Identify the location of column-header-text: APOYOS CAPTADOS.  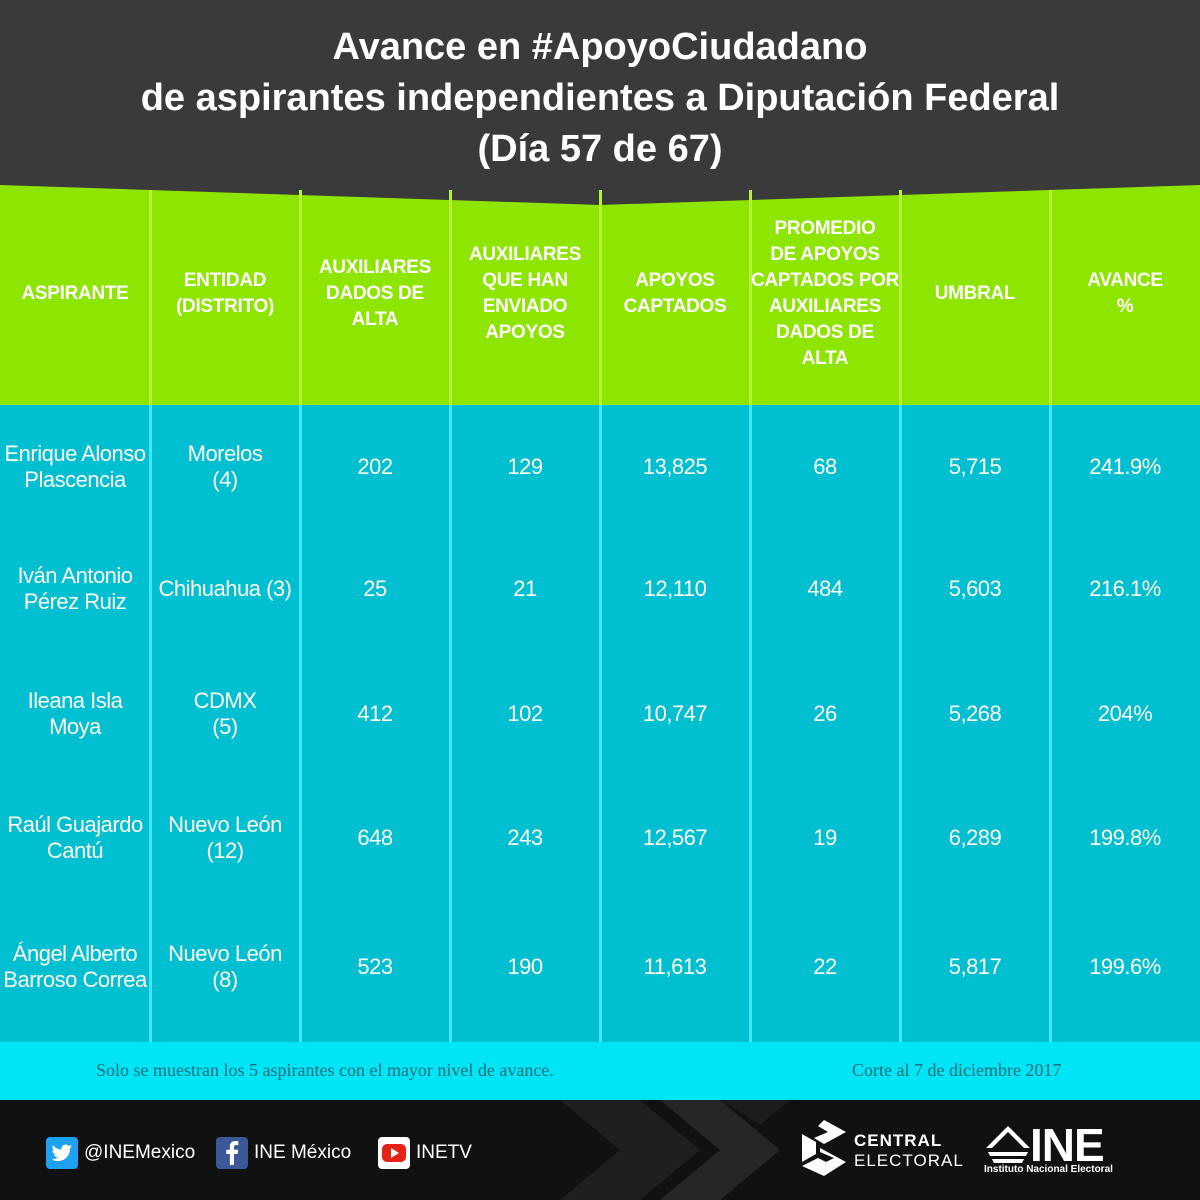
(675, 294).